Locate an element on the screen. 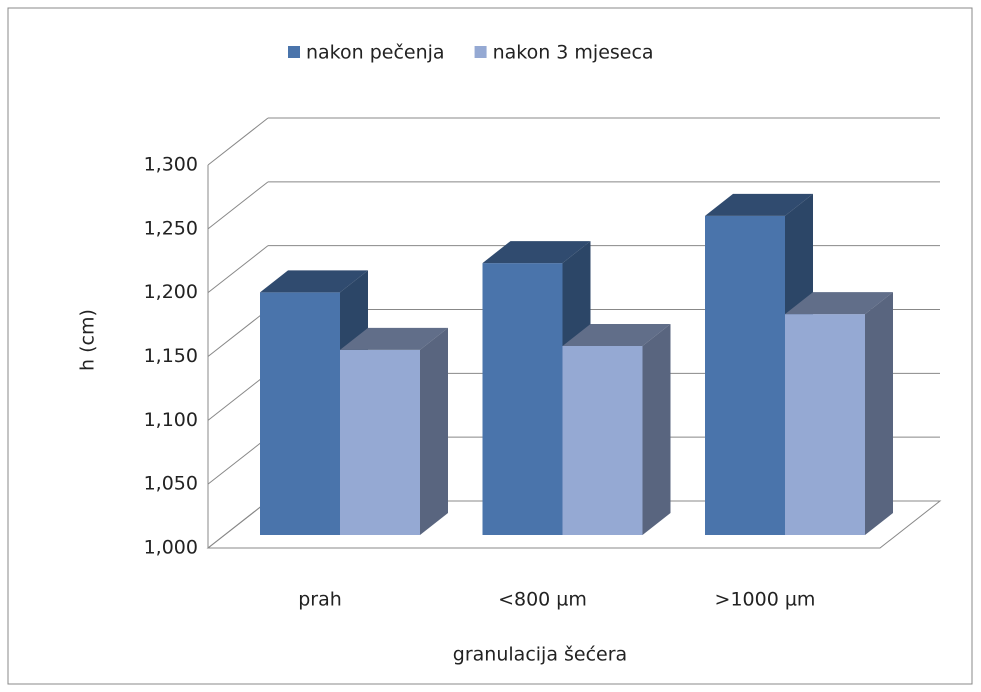 Image resolution: width=981 pixels, height=692 pixels. legend-label: nakon pečenja is located at coordinates (375, 53).